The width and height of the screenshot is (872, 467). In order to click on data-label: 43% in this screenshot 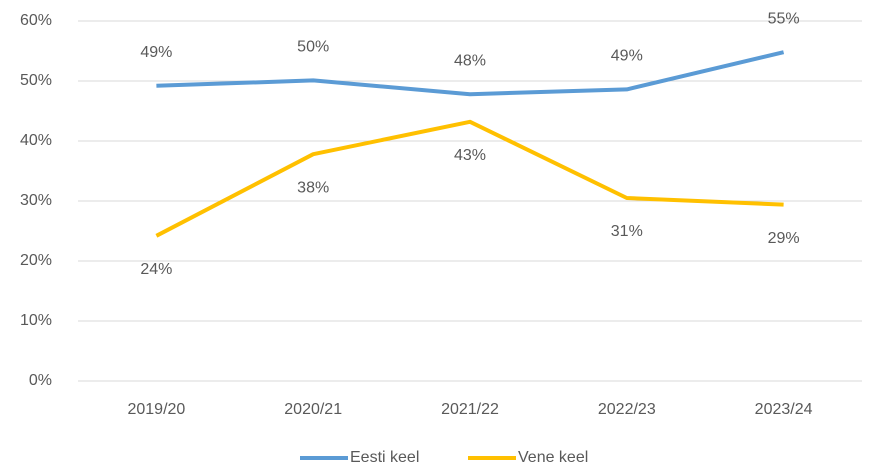, I will do `click(470, 155)`.